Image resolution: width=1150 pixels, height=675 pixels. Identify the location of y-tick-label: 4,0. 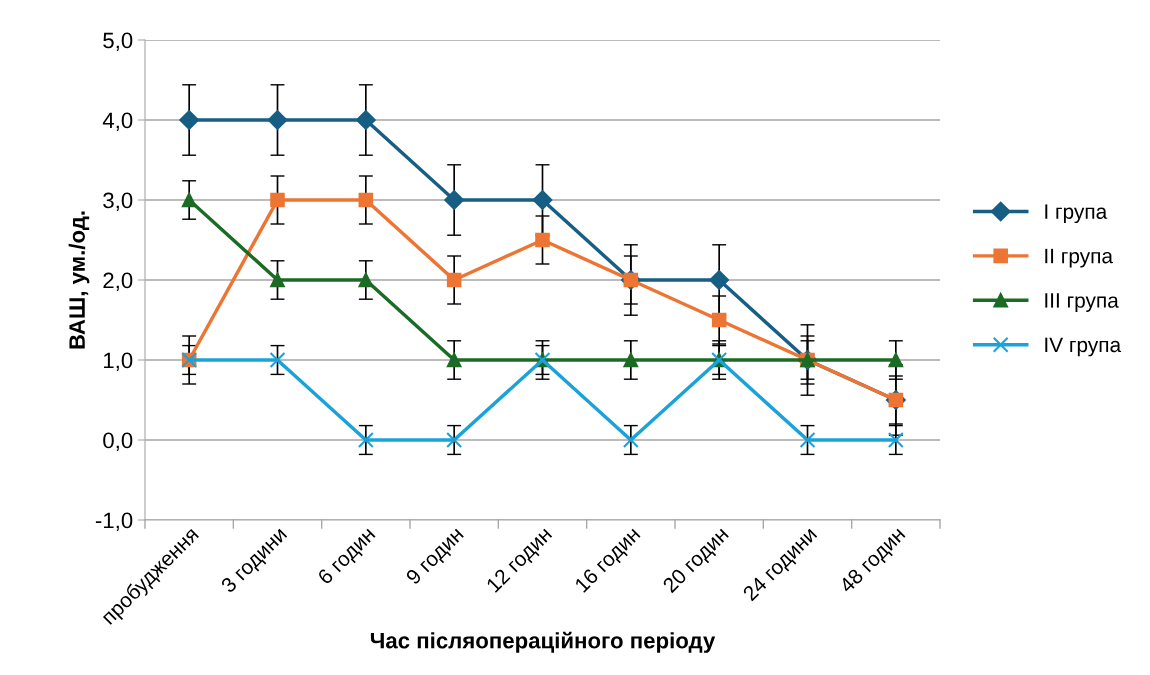
(117, 121).